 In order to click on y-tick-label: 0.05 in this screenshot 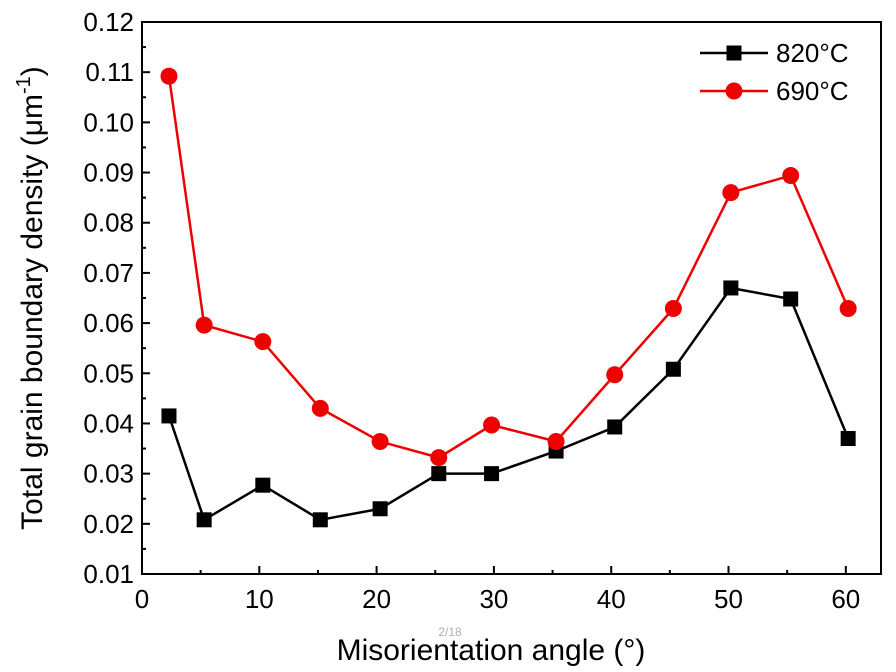, I will do `click(108, 373)`.